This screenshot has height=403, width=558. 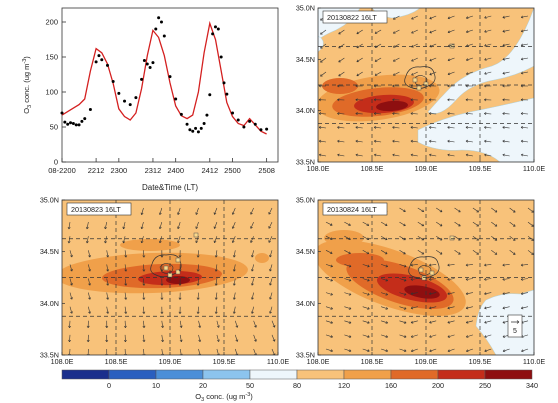 What do you see at coordinates (178, 280) in the screenshot?
I see `plume-contour` at bounding box center [178, 280].